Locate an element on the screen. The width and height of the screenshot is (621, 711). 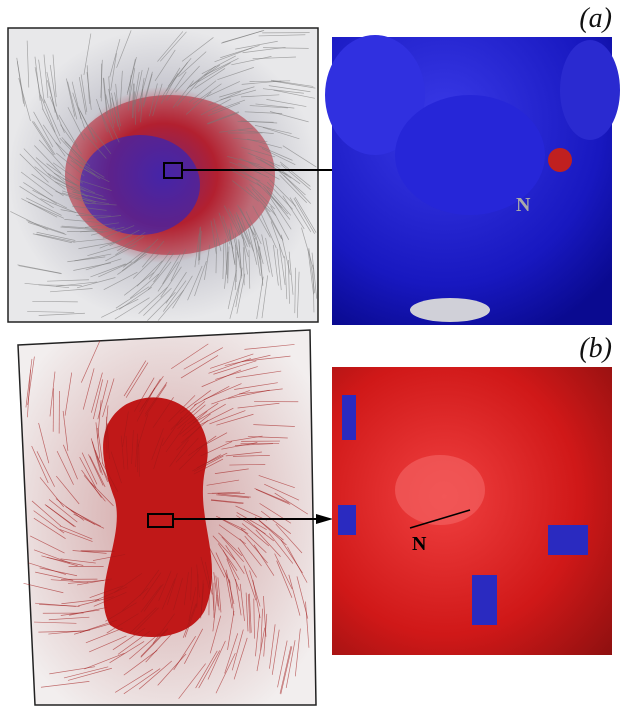
zoom-box is located at coordinates (160, 520).